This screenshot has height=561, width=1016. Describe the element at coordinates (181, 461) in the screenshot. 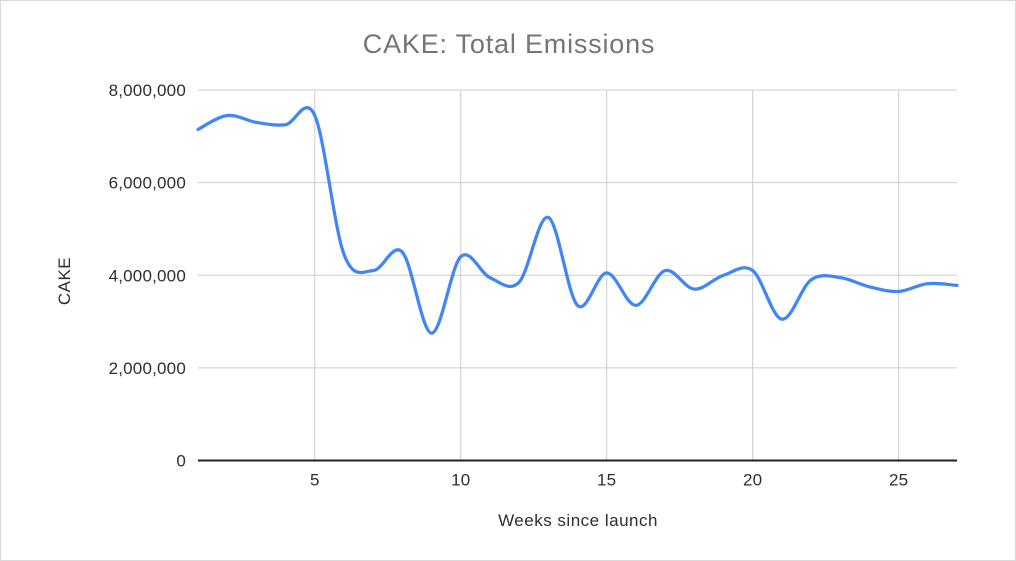

I see `y-tick-label: 0` at that location.